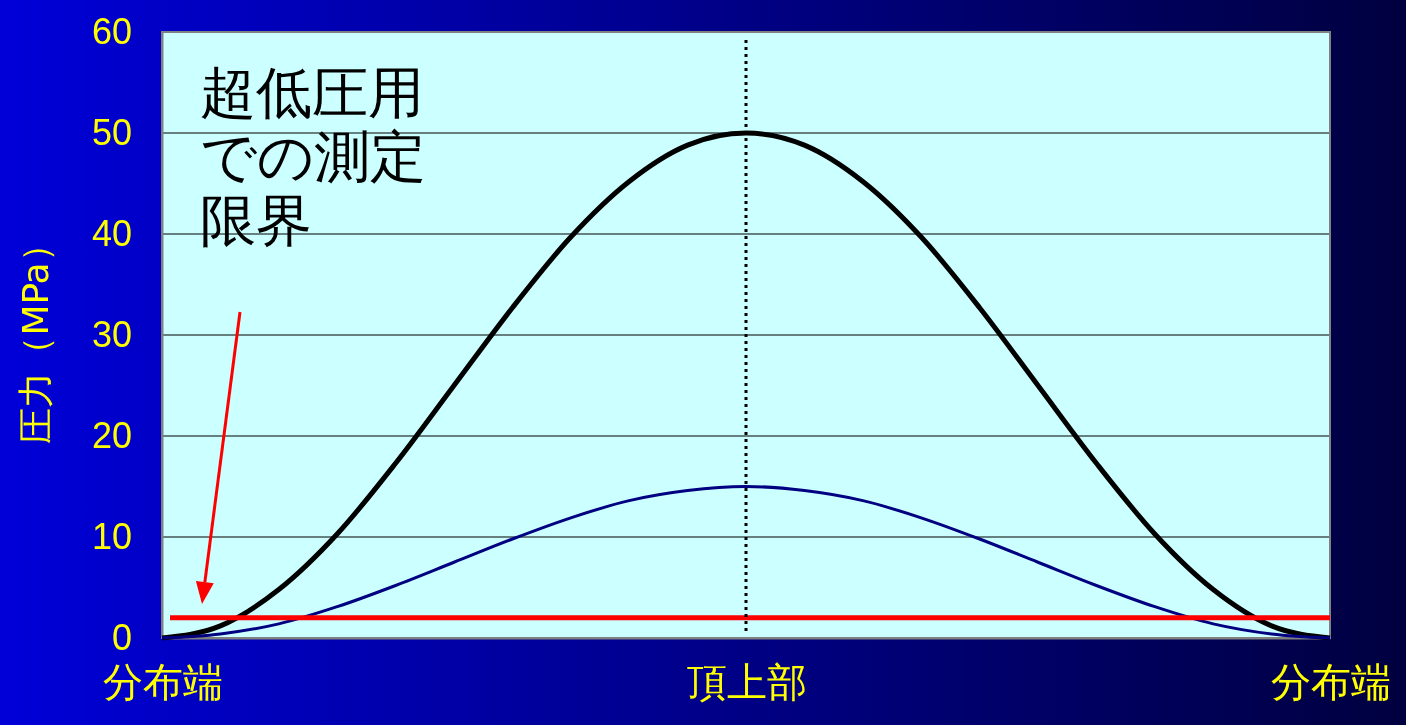  What do you see at coordinates (111, 436) in the screenshot?
I see `y-tick-label: 20` at bounding box center [111, 436].